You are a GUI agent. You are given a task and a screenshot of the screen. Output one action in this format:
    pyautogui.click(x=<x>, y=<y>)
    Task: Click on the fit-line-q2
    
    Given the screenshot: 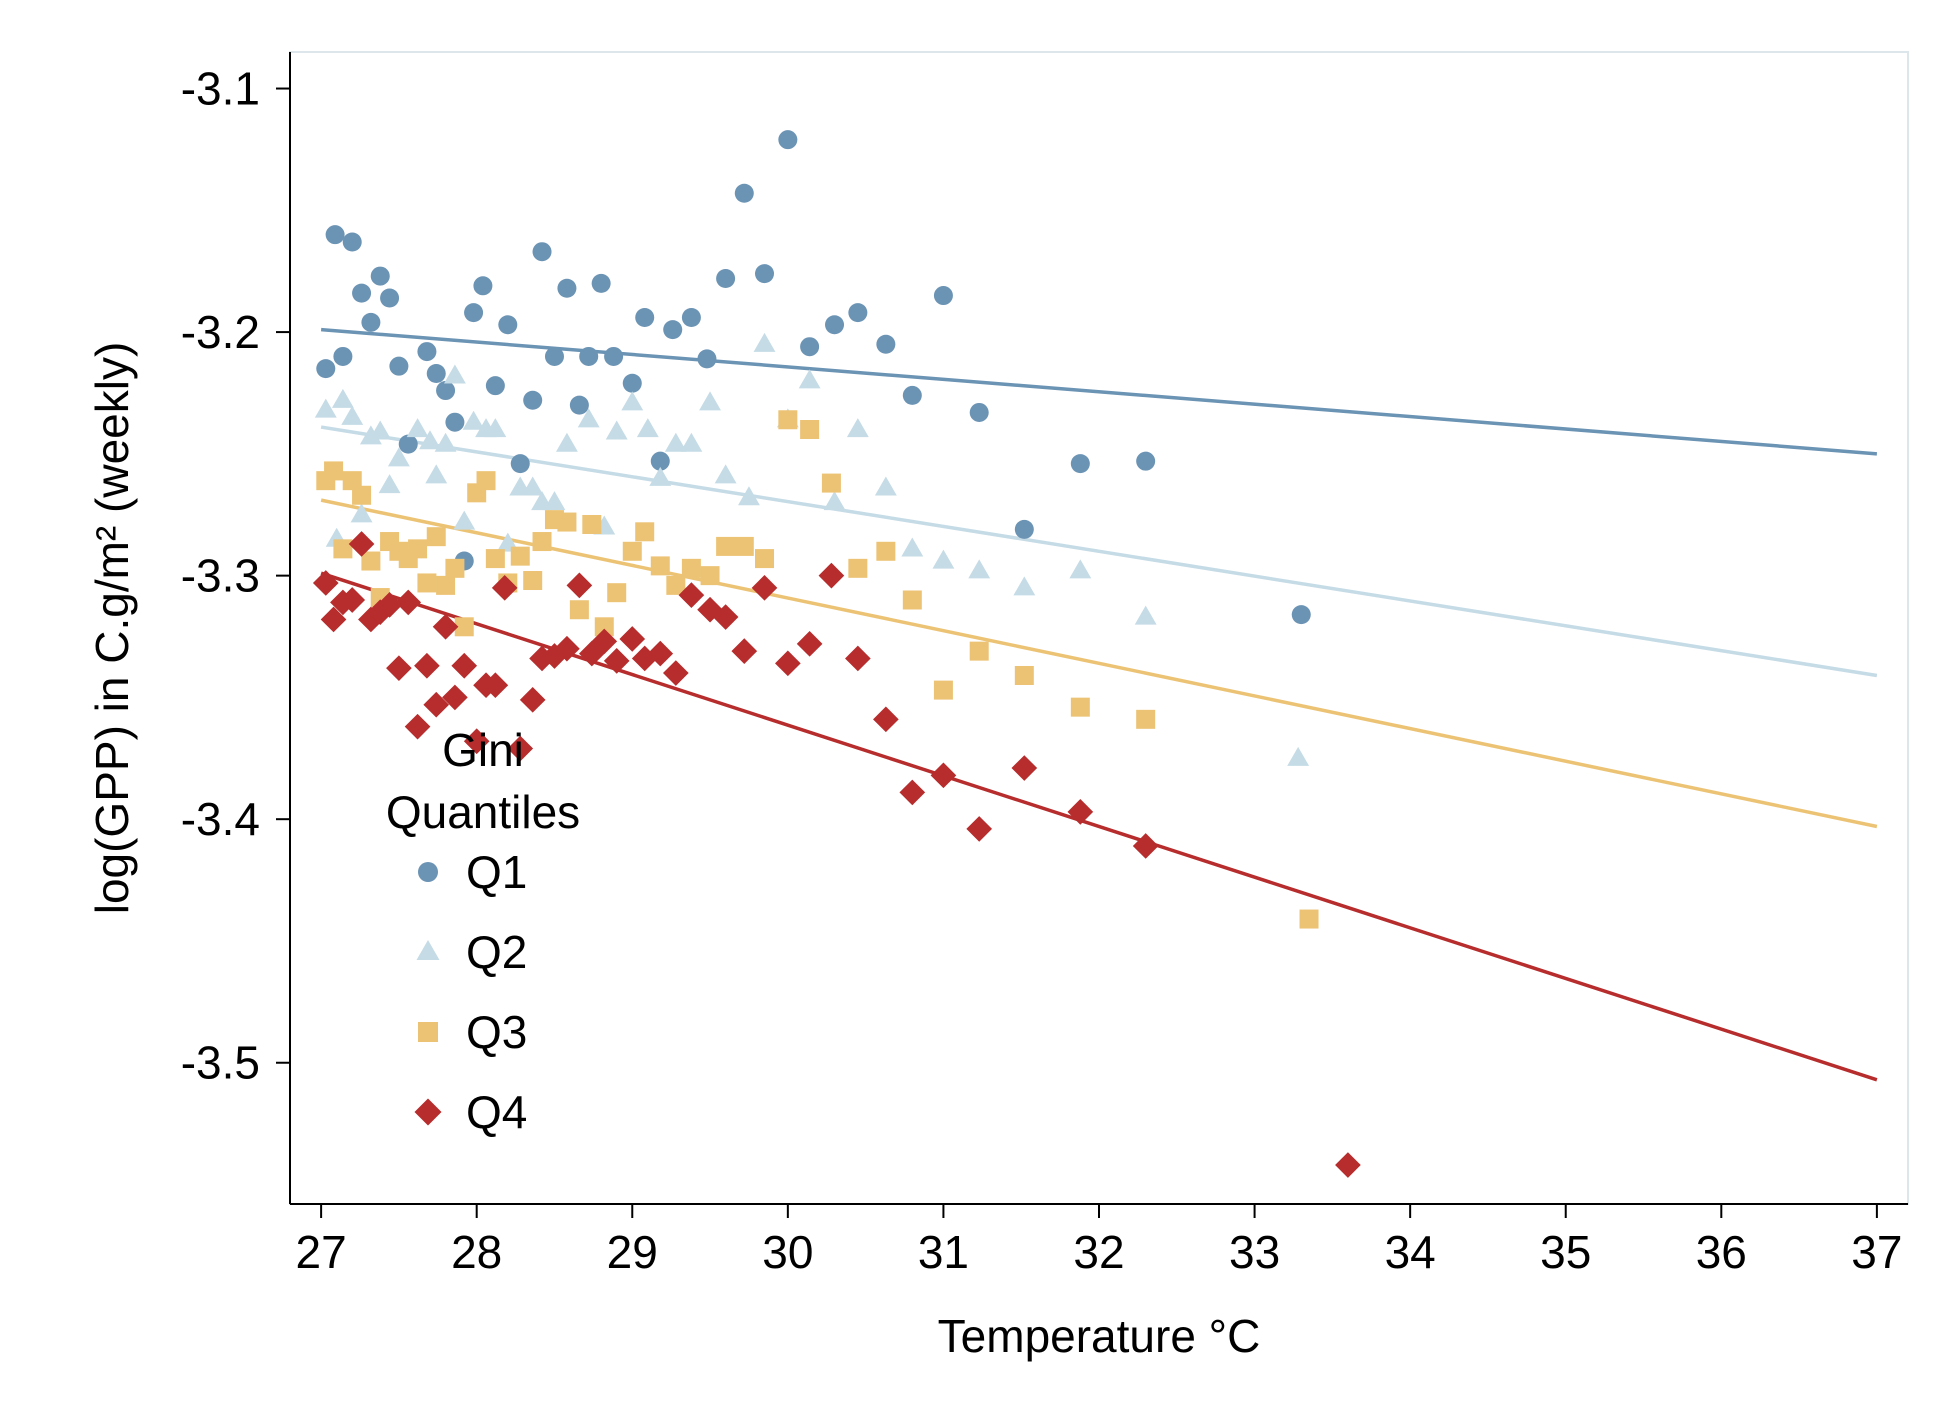 What is the action you would take?
    pyautogui.click(x=1099, y=551)
    